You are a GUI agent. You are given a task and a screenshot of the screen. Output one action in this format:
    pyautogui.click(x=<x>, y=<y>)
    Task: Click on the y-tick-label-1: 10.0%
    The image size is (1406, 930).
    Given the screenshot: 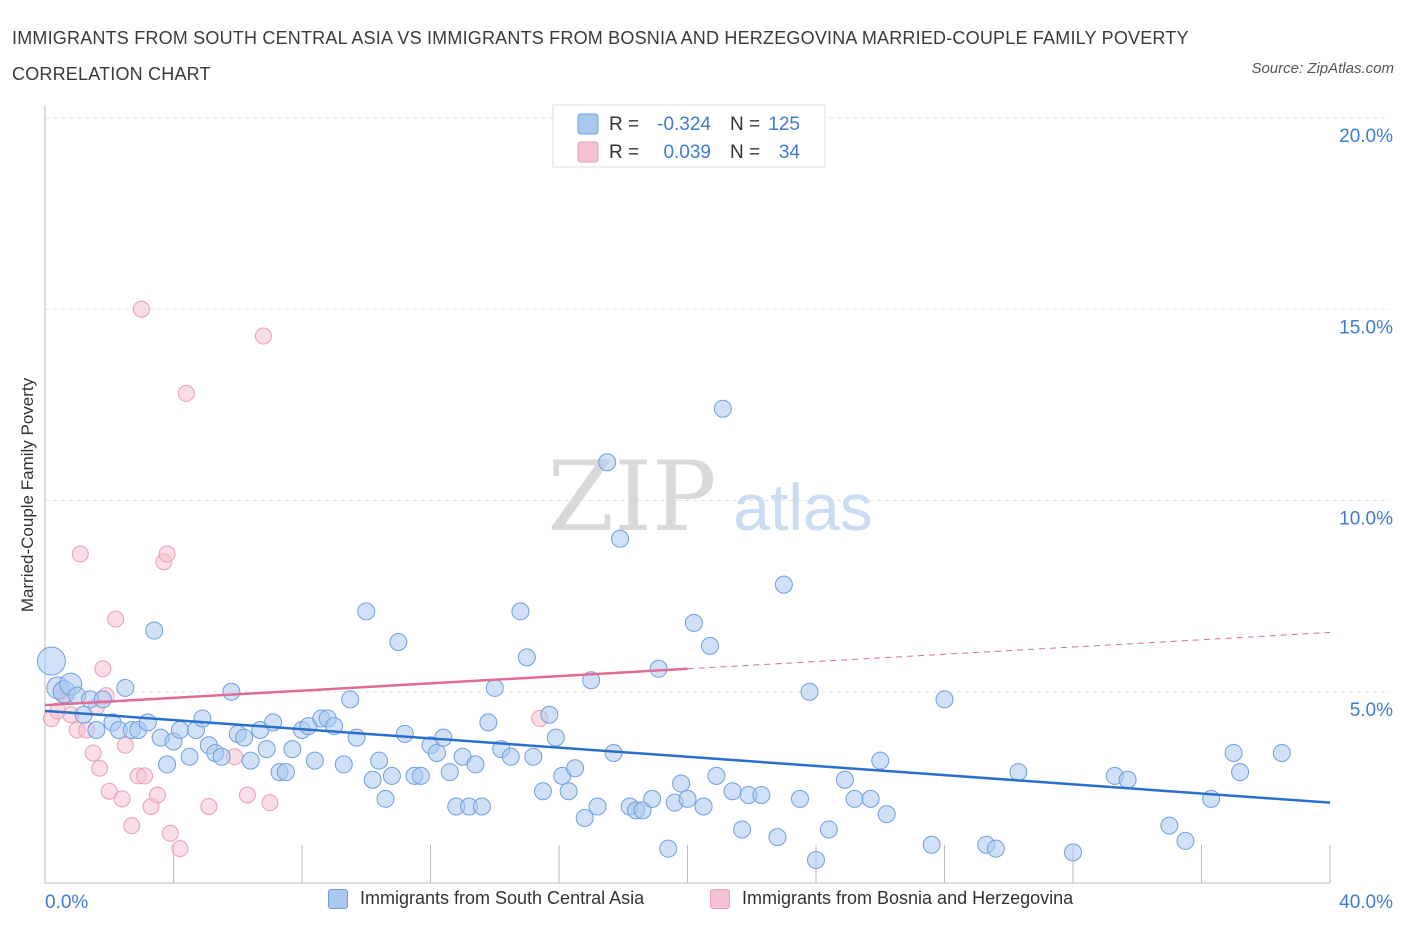 What is the action you would take?
    pyautogui.click(x=1366, y=519)
    